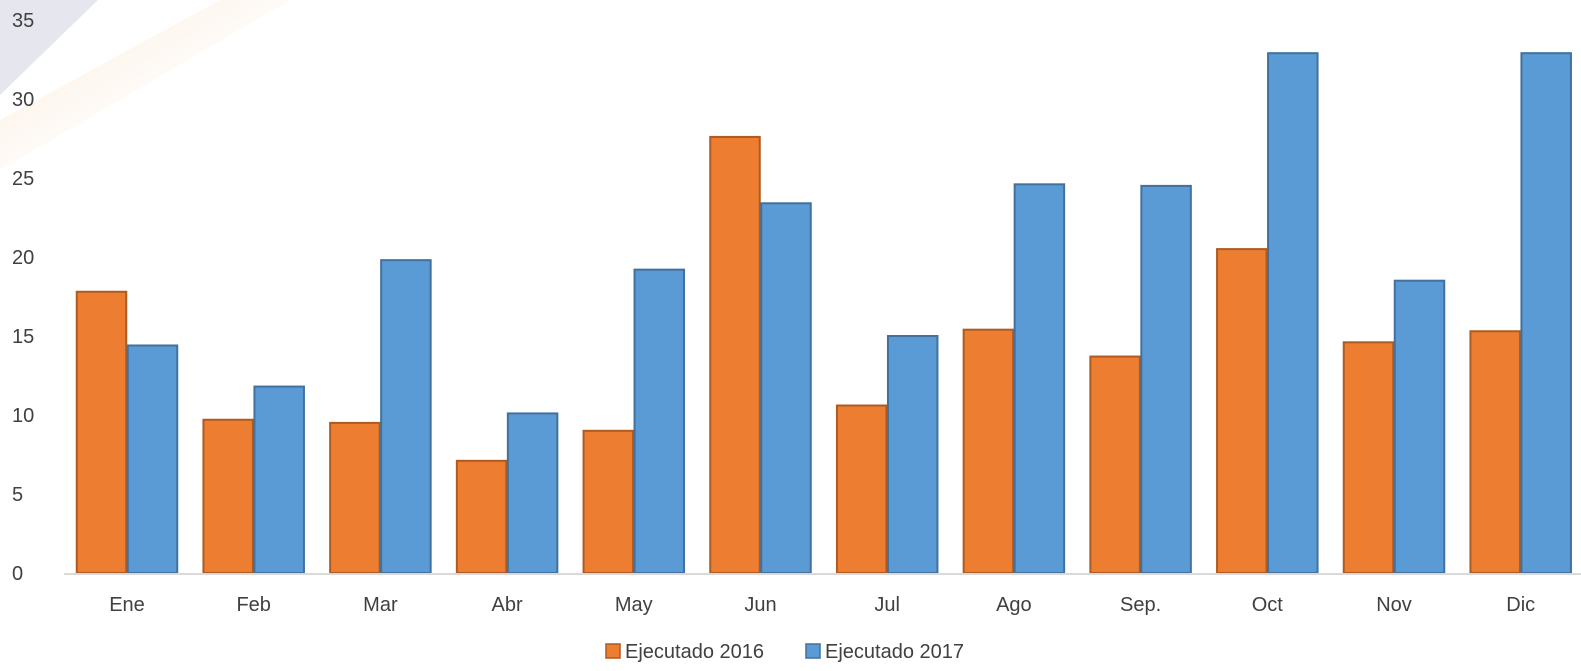 The image size is (1581, 671). What do you see at coordinates (894, 652) in the screenshot?
I see `legend-label: Ejecutado 2017` at bounding box center [894, 652].